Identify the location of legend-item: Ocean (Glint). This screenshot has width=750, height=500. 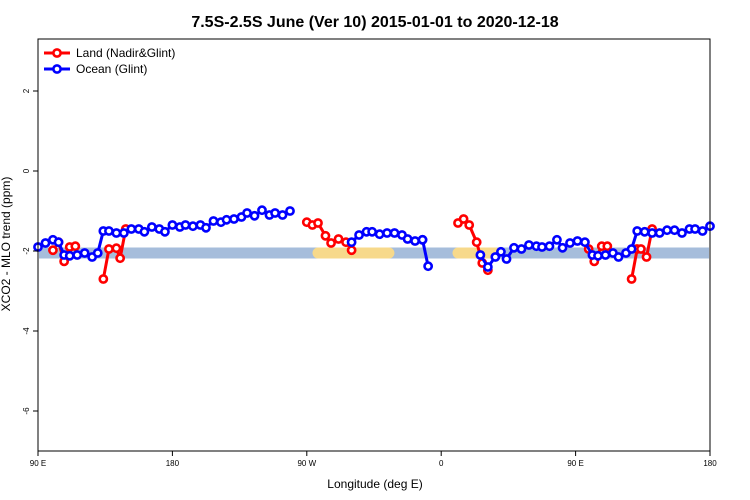
(95, 69).